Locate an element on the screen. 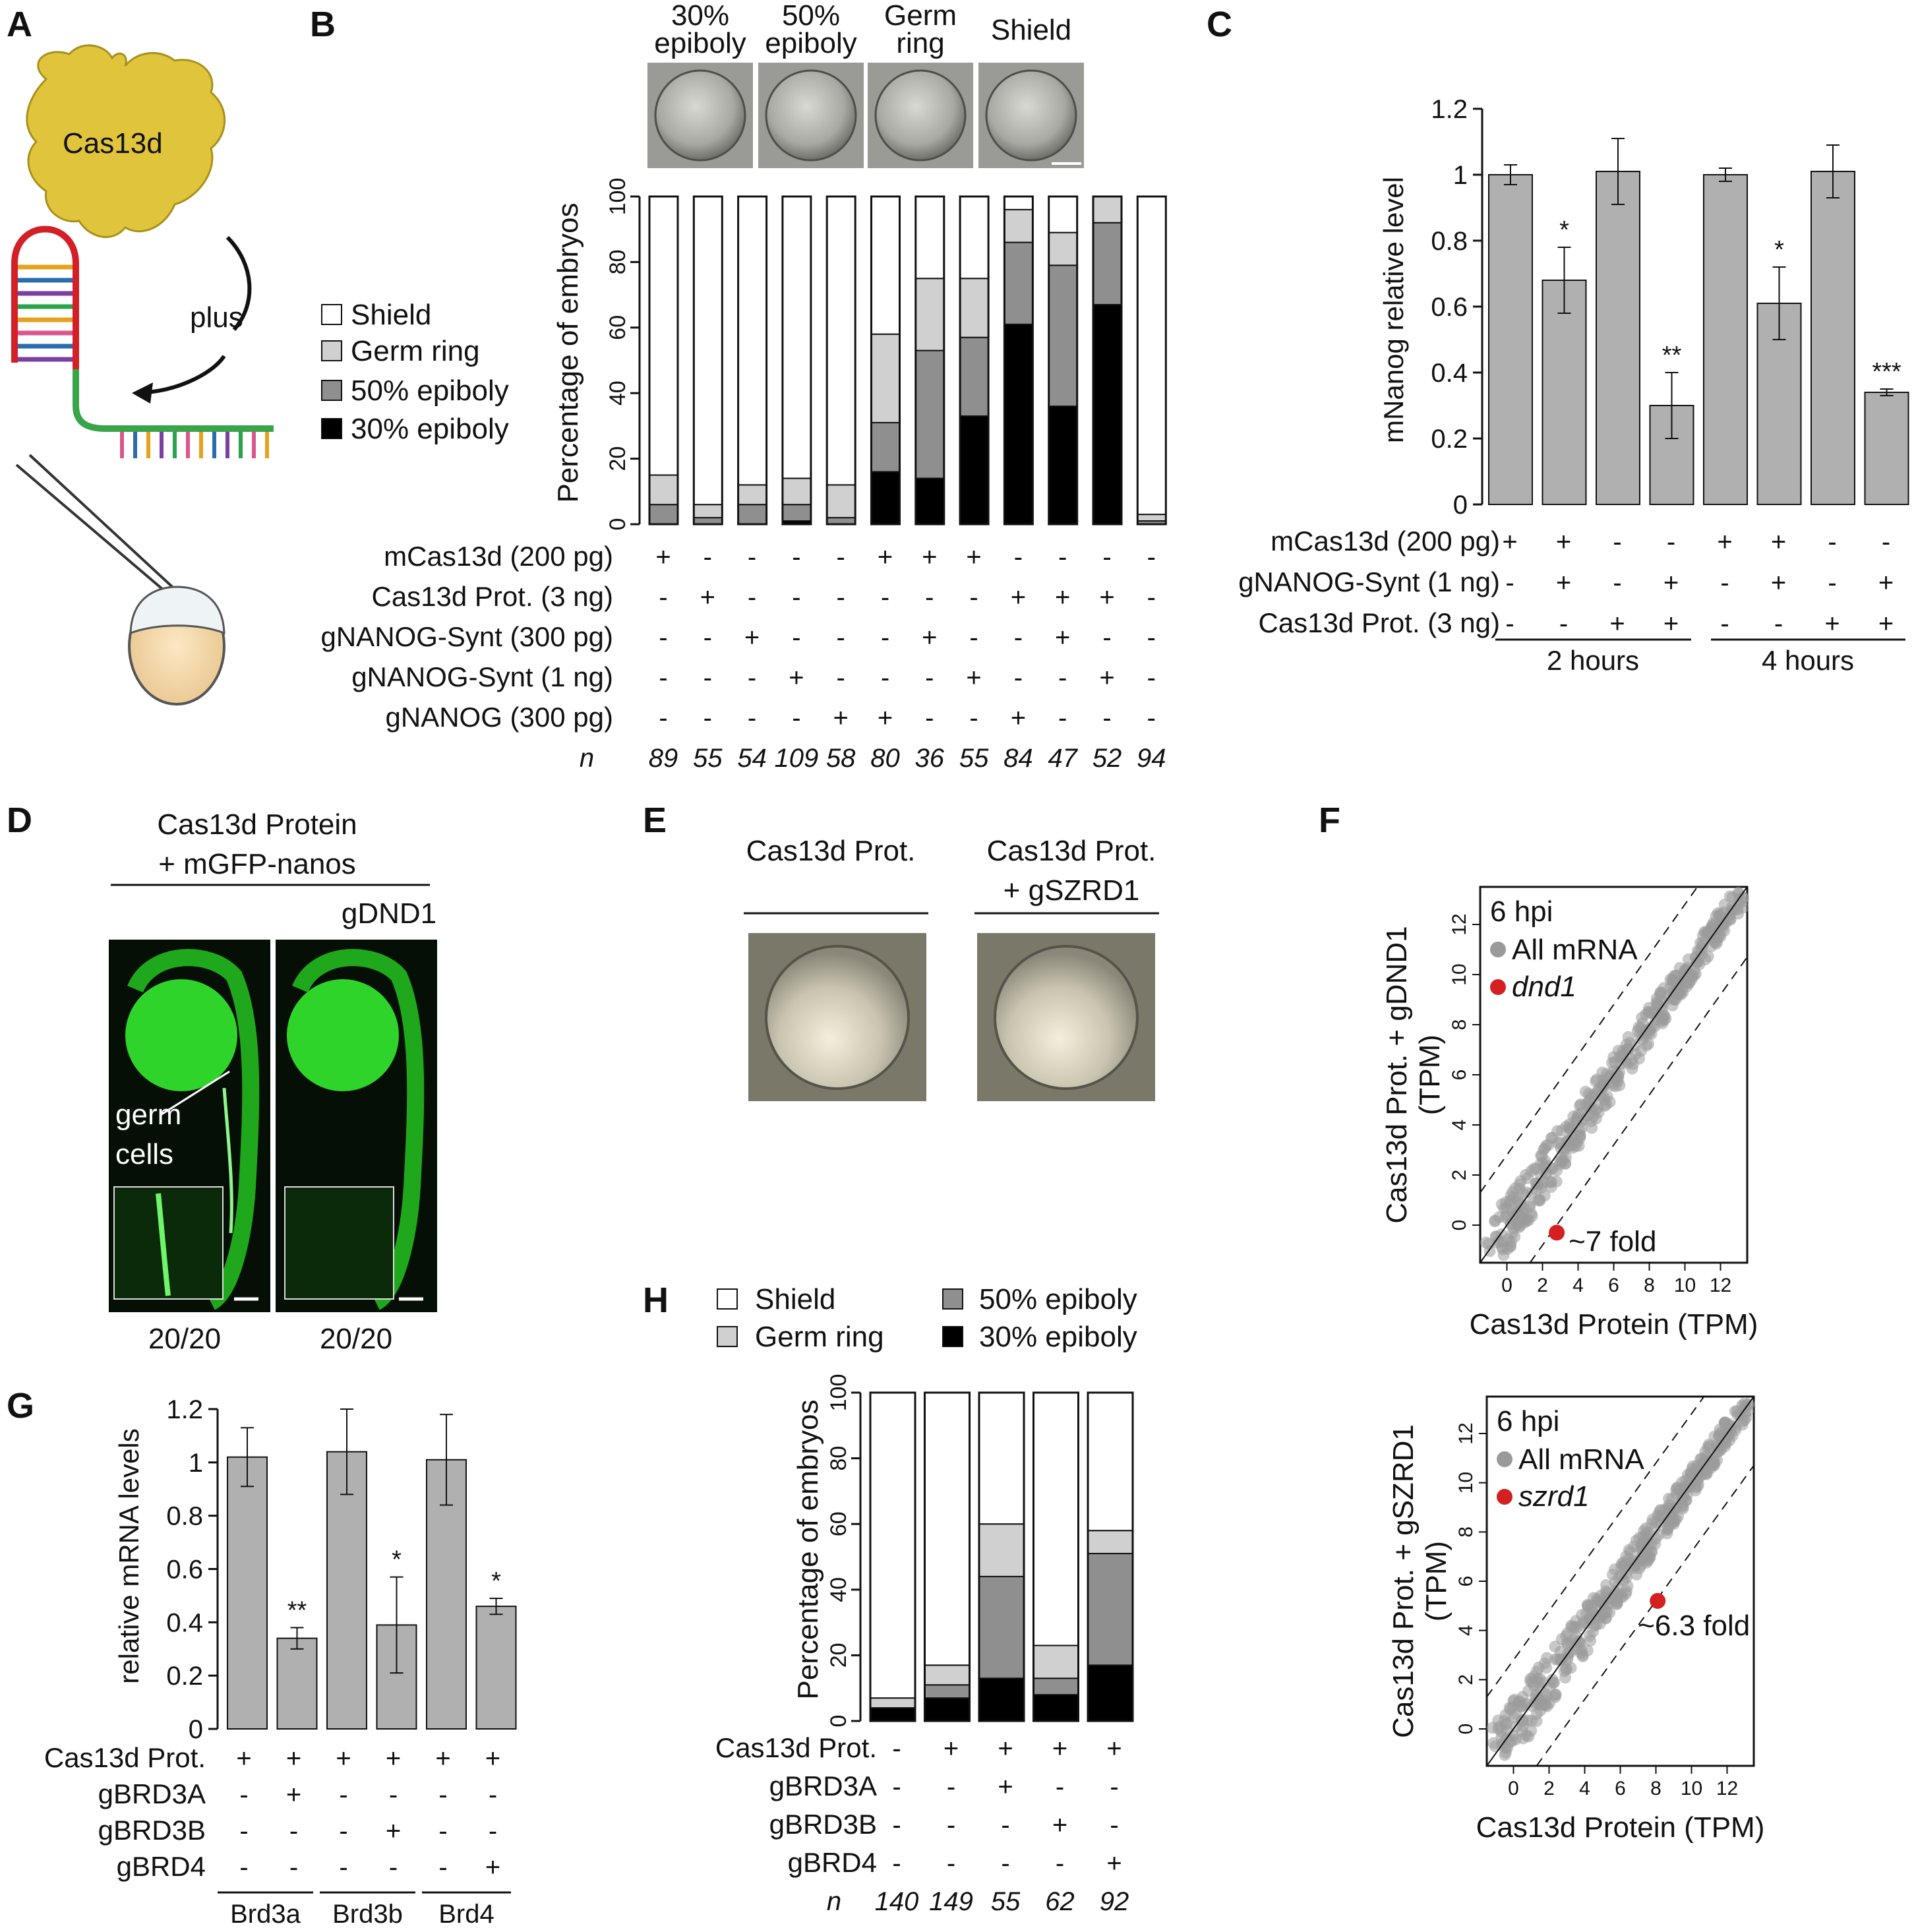 This screenshot has width=1916, height=1932. arrowhead-icon is located at coordinates (142, 393).